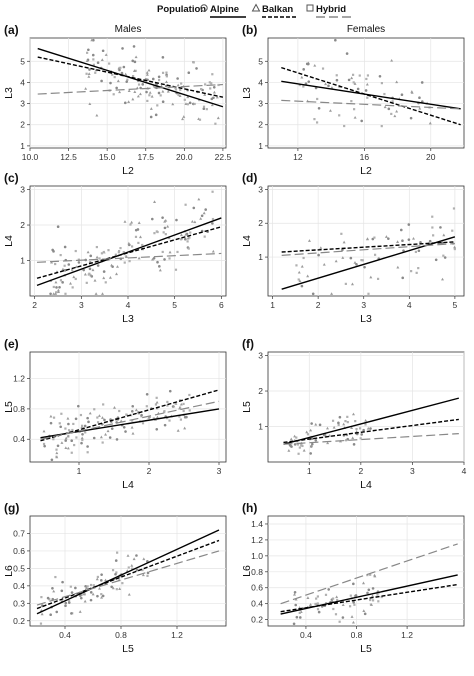 This screenshot has height=676, width=474. What do you see at coordinates (247, 241) in the screenshot?
I see `y-axis-label: L4` at bounding box center [247, 241].